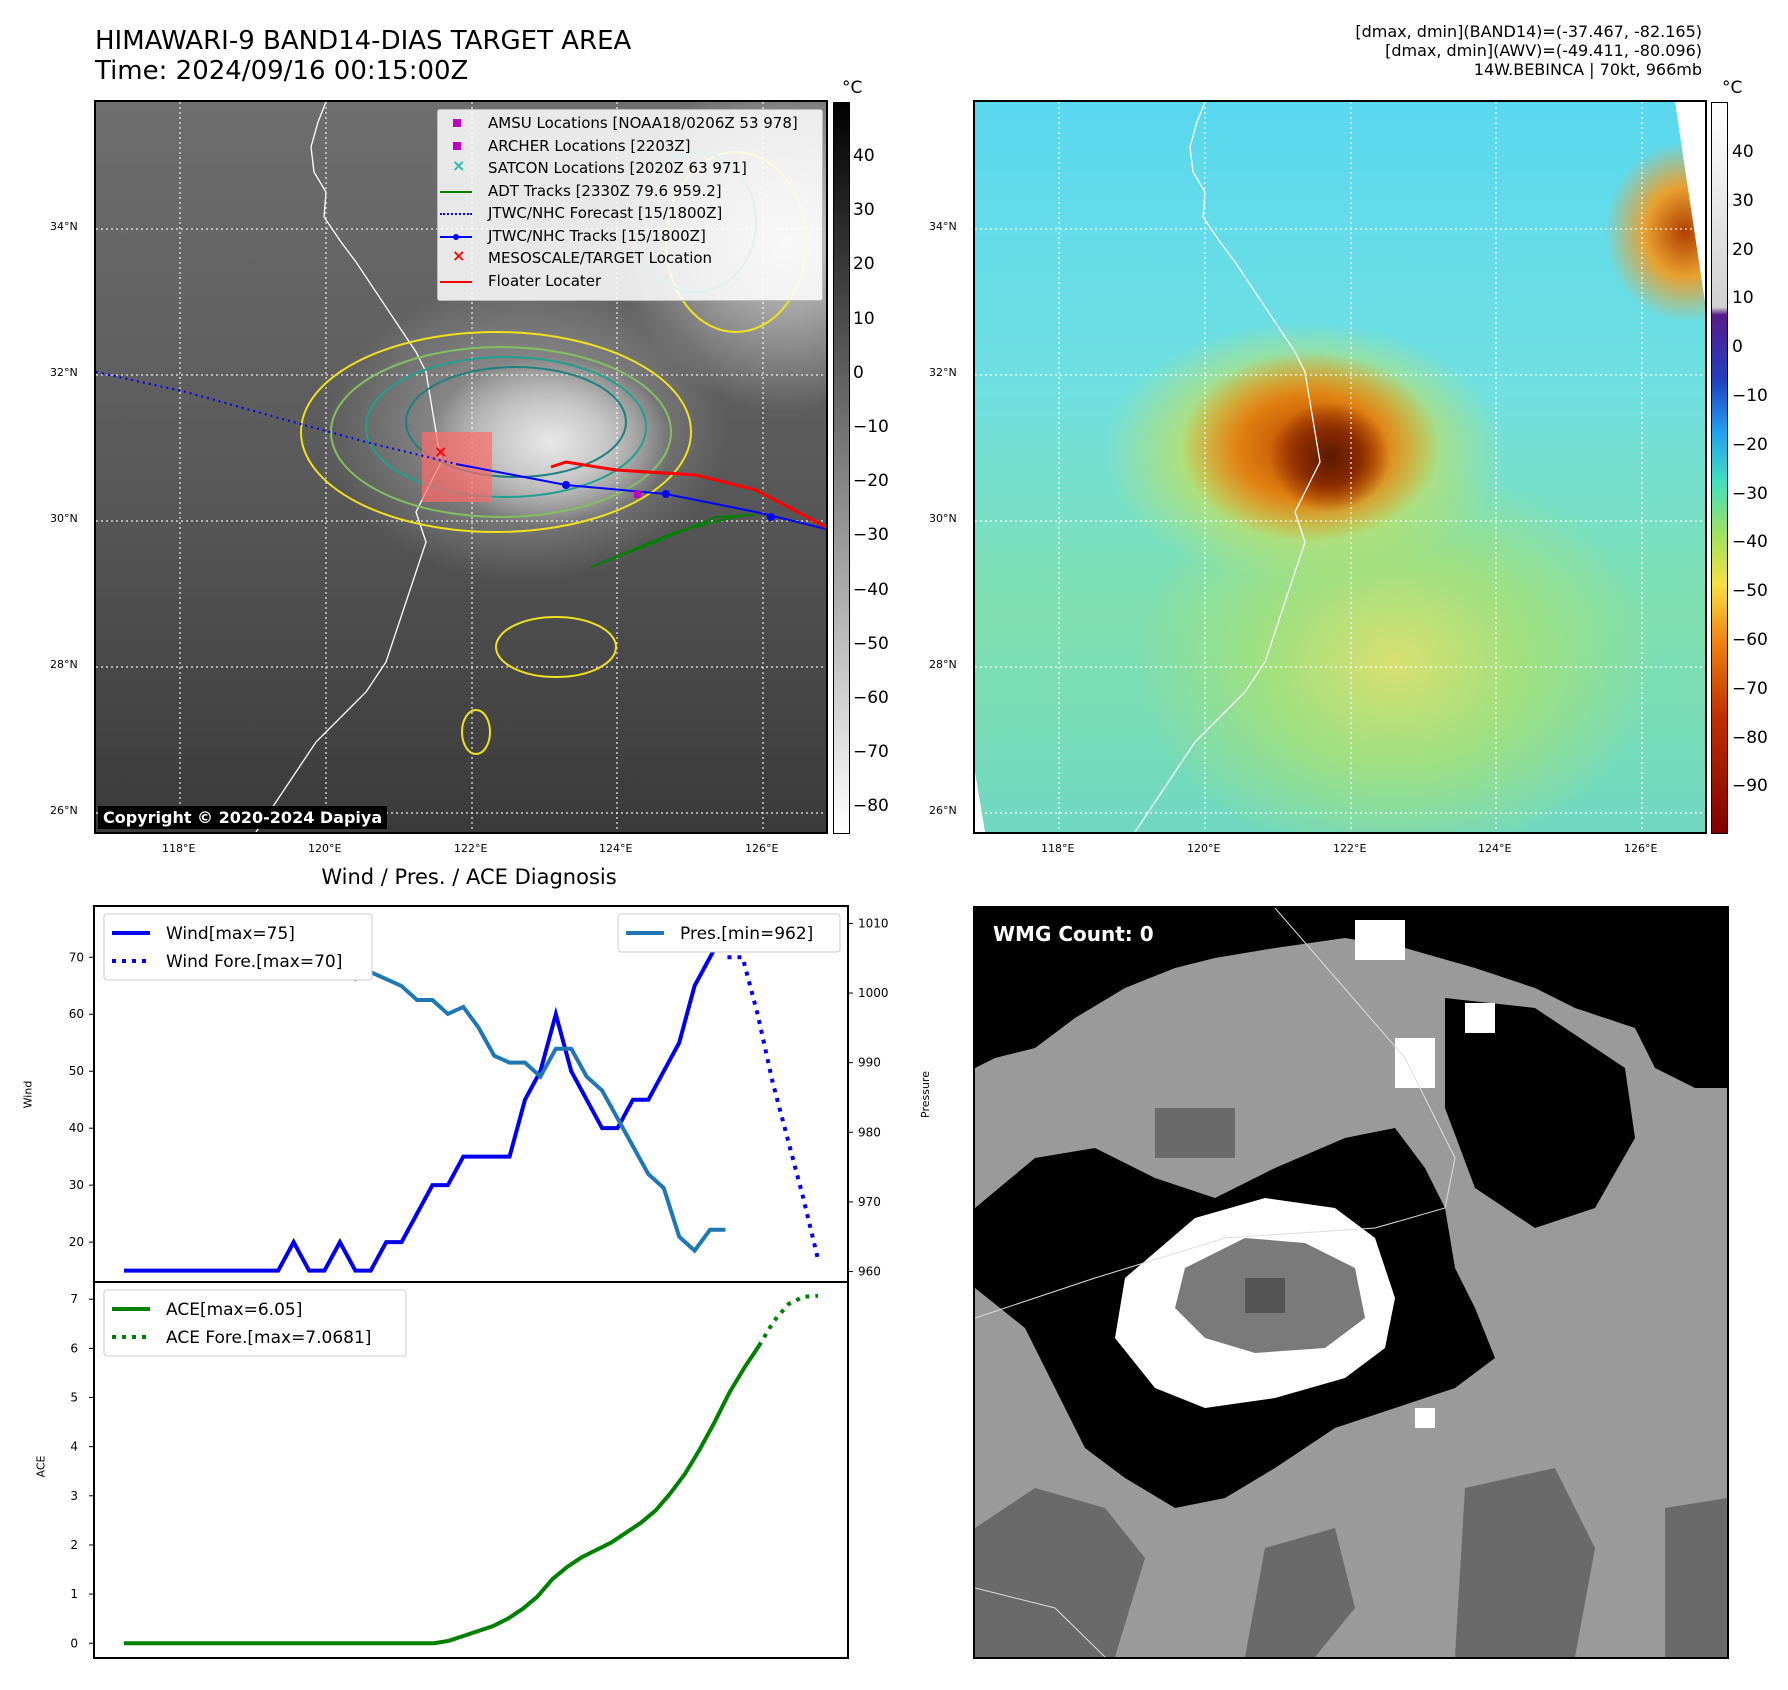  What do you see at coordinates (1750, 493) in the screenshot?
I see `enhanced-colorbar-tick: −30` at bounding box center [1750, 493].